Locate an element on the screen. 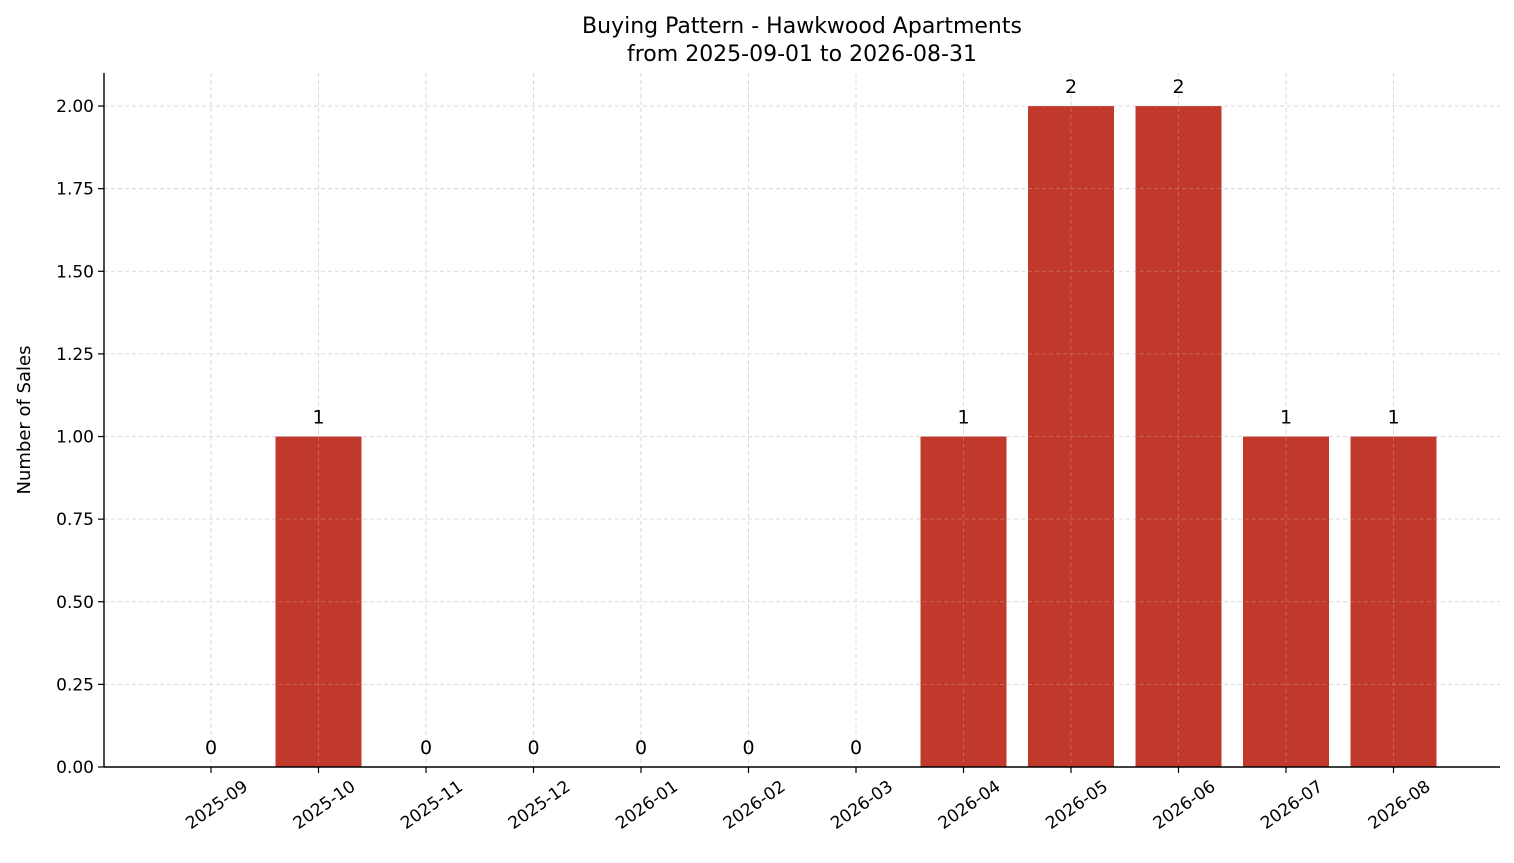 This screenshot has height=863, width=1514. x-tick-label: 2026-06 is located at coordinates (1185, 805).